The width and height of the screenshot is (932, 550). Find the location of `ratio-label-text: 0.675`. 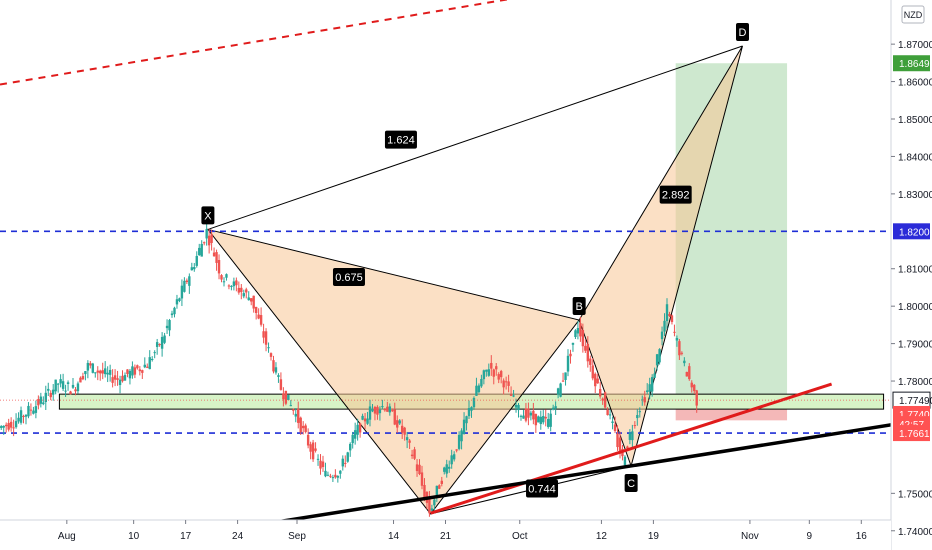

ratio-label-text: 0.675 is located at coordinates (349, 278).